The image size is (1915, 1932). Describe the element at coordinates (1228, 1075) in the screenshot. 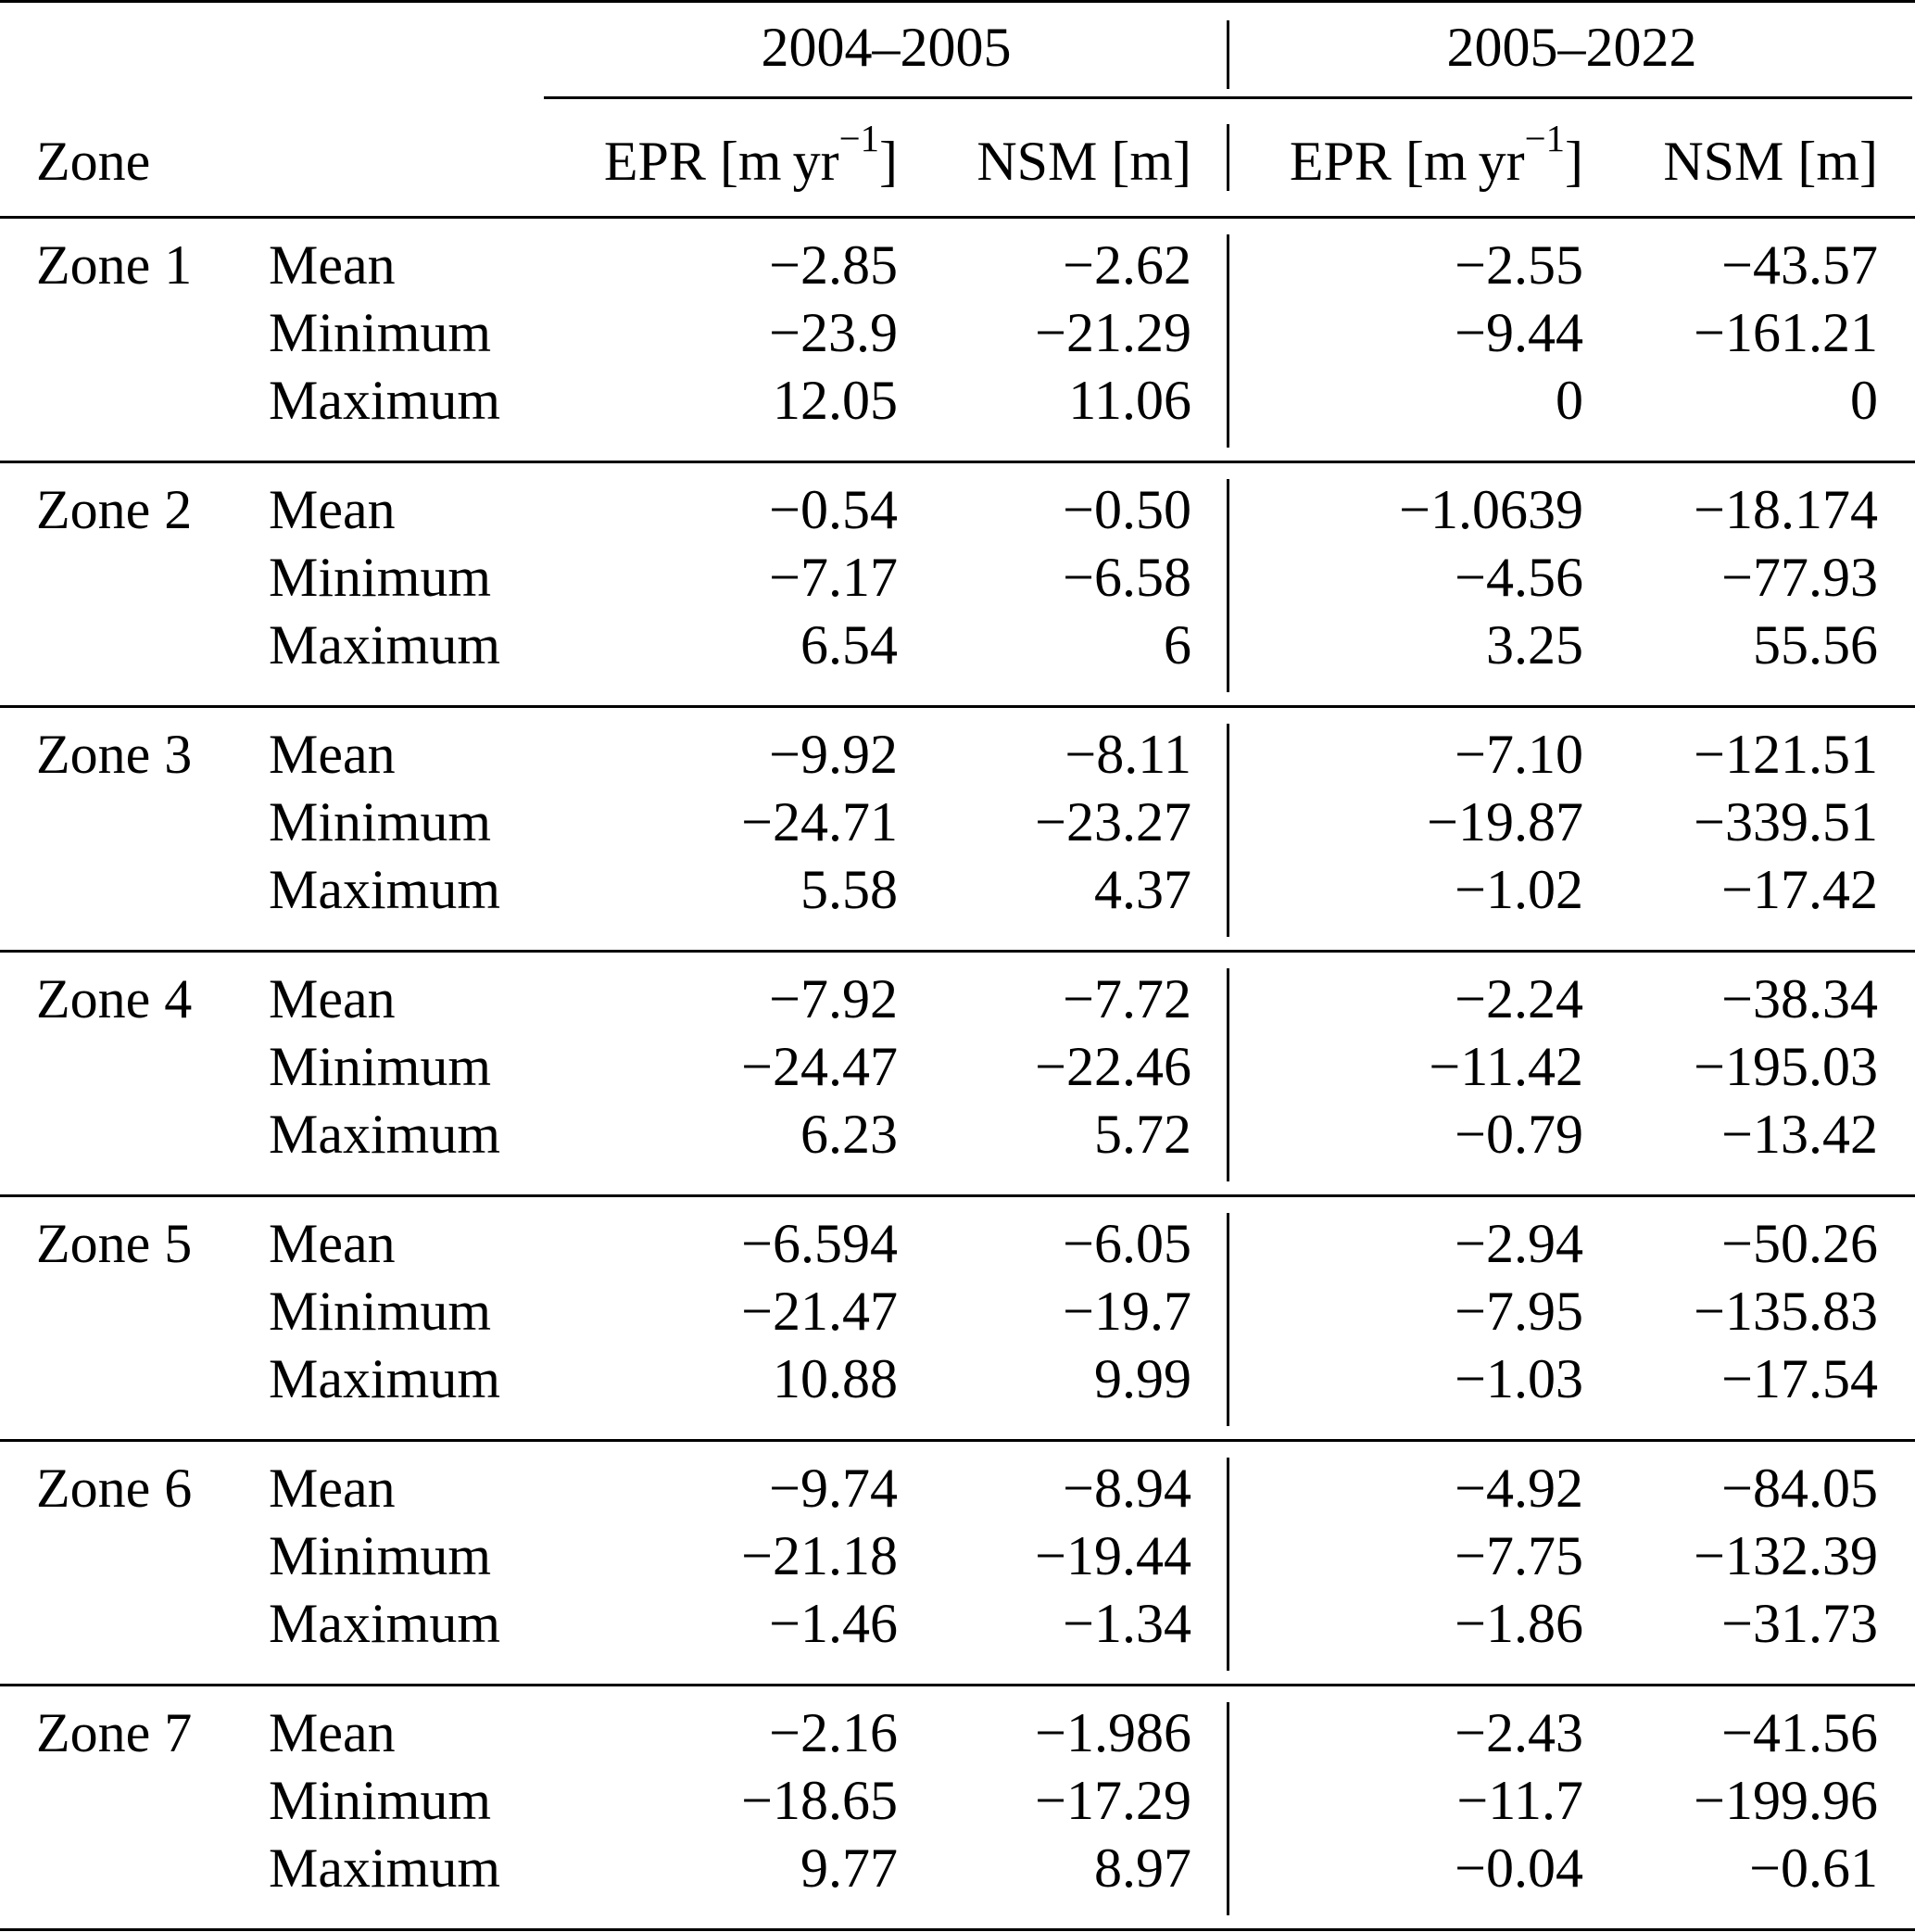

I see `column-group-divider-zone-4-block` at that location.